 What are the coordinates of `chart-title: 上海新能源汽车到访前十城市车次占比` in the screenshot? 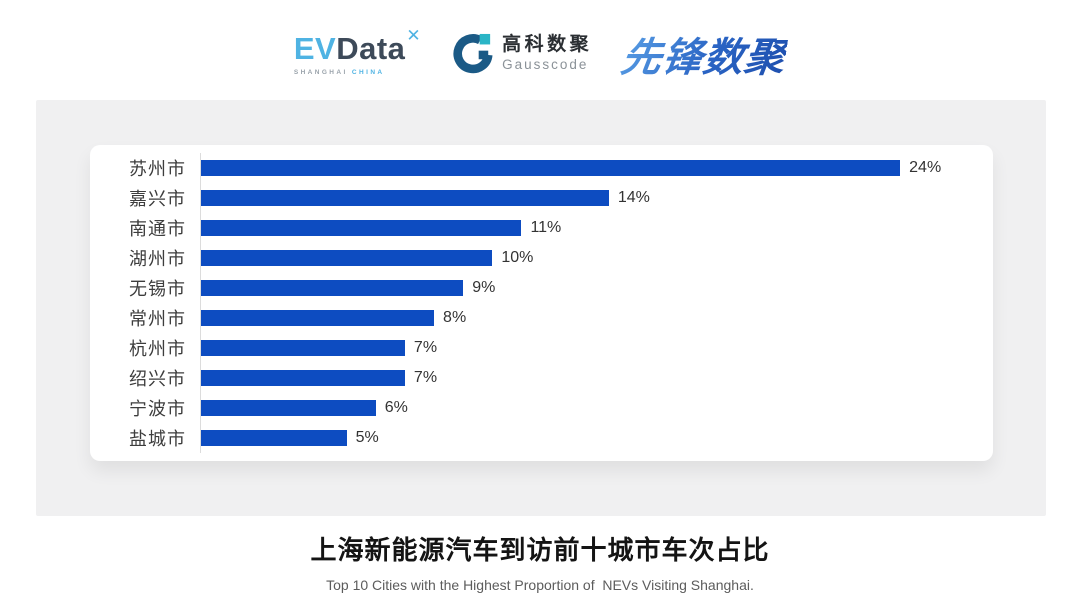 It's located at (540, 550).